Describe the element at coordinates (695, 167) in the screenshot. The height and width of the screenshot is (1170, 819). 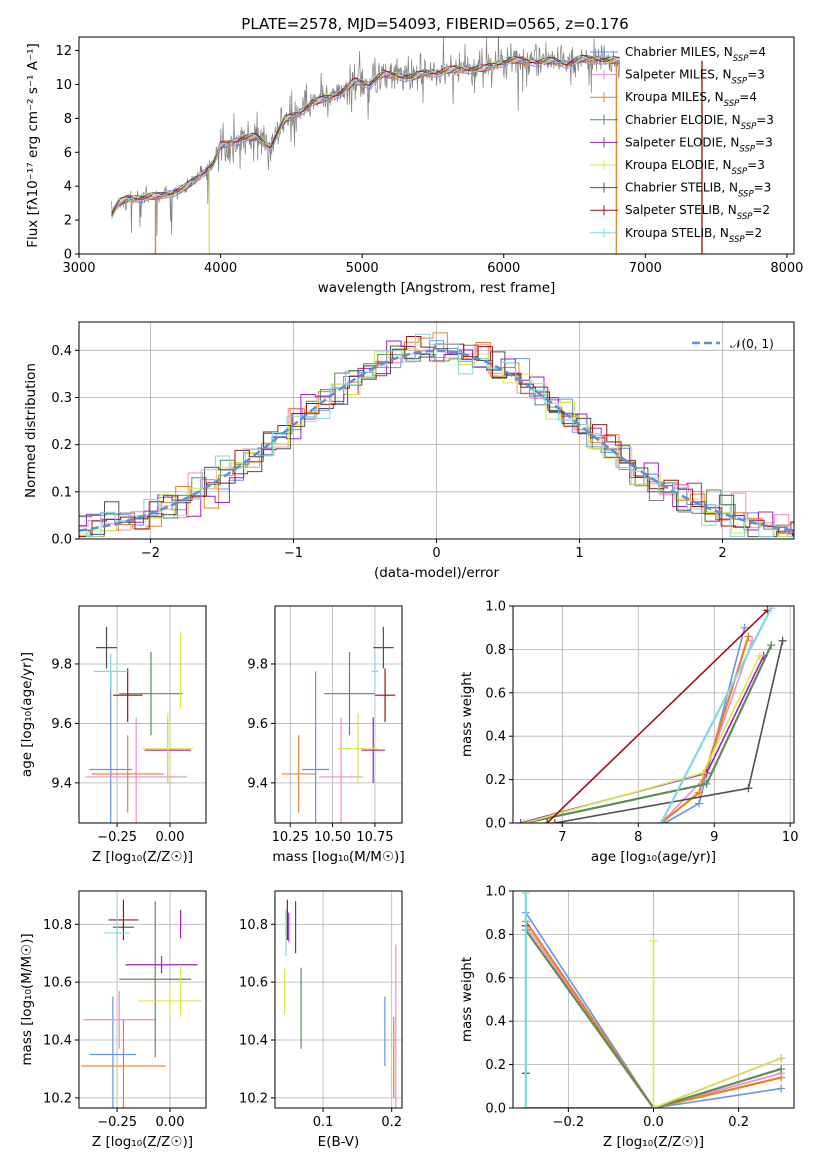
I see `legend-label-kroupa_elodie: Kroupa ELODIE, NSSP=3` at that location.